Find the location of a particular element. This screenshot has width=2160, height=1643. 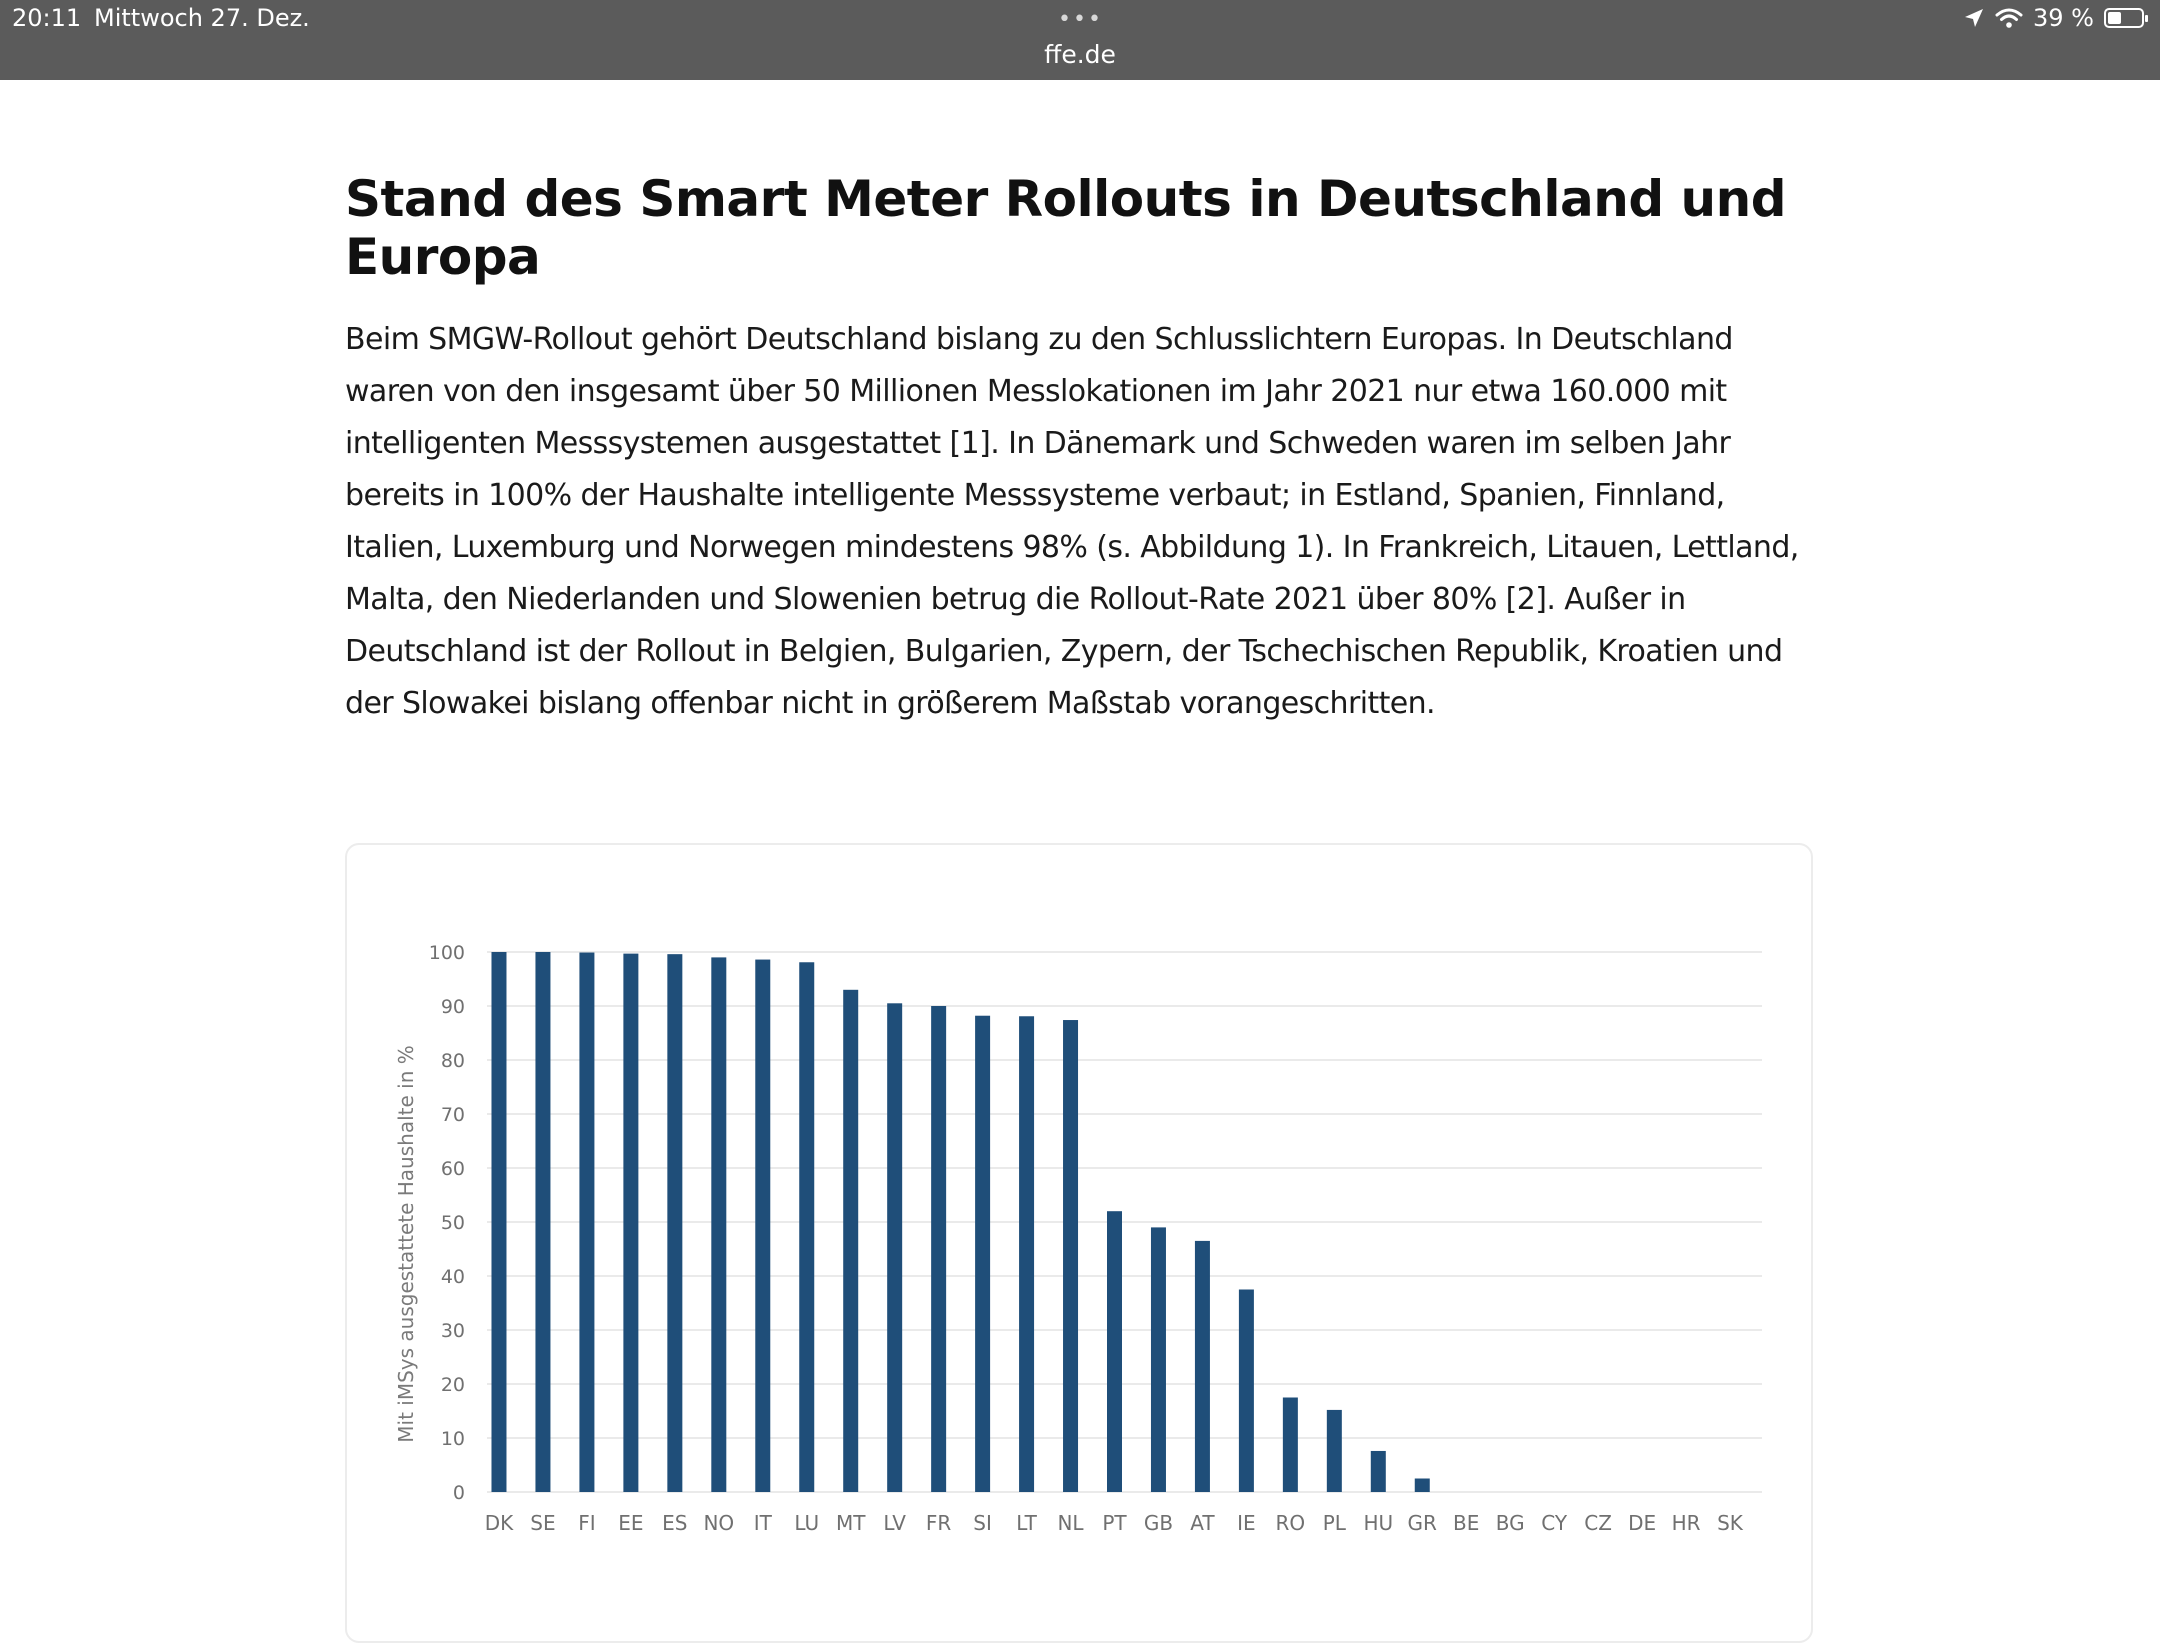

bar-si is located at coordinates (983, 1253).